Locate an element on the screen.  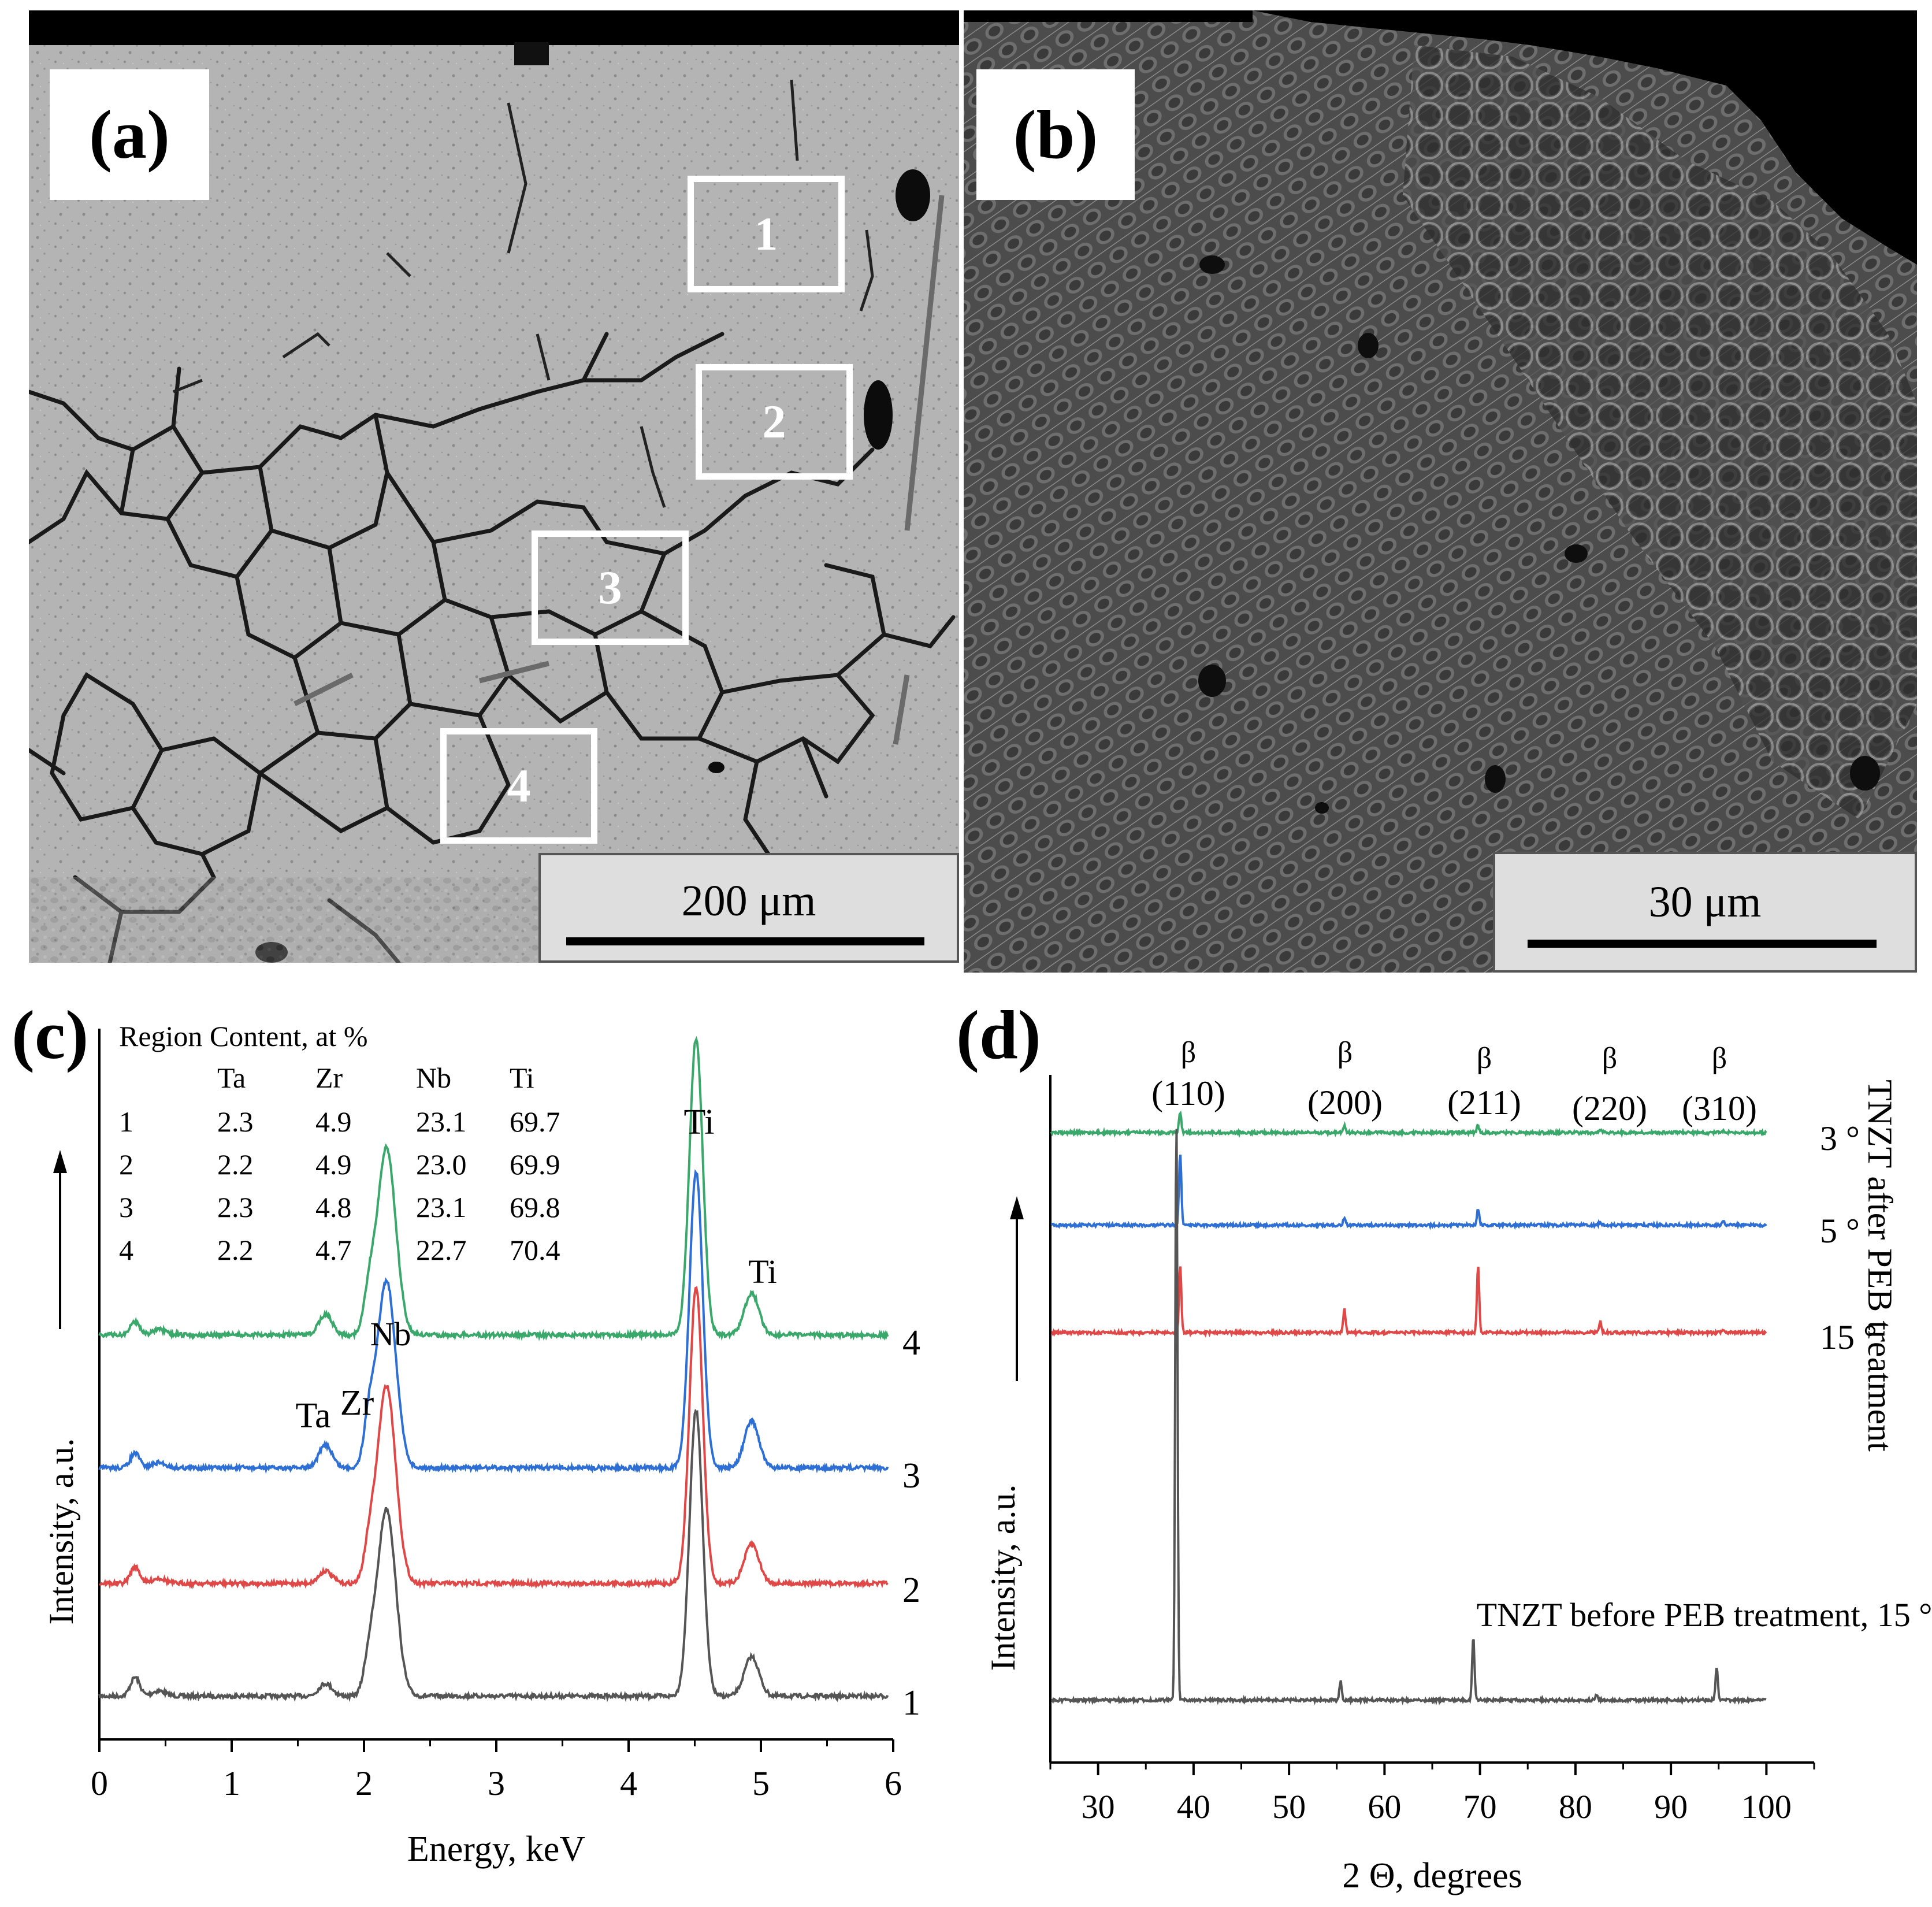
region-label-4: 4 is located at coordinates (519, 785).